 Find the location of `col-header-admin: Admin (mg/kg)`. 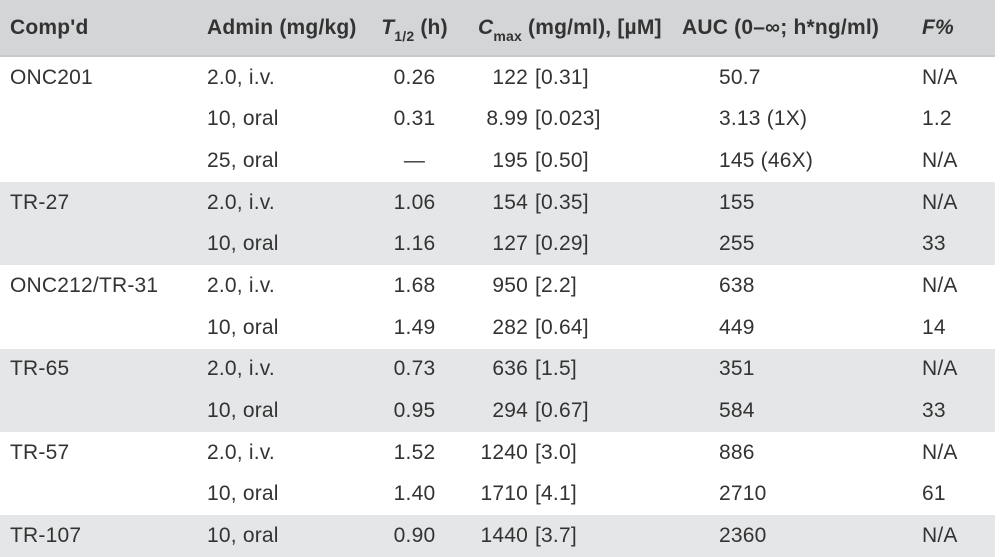

col-header-admin: Admin (mg/kg) is located at coordinates (282, 27).